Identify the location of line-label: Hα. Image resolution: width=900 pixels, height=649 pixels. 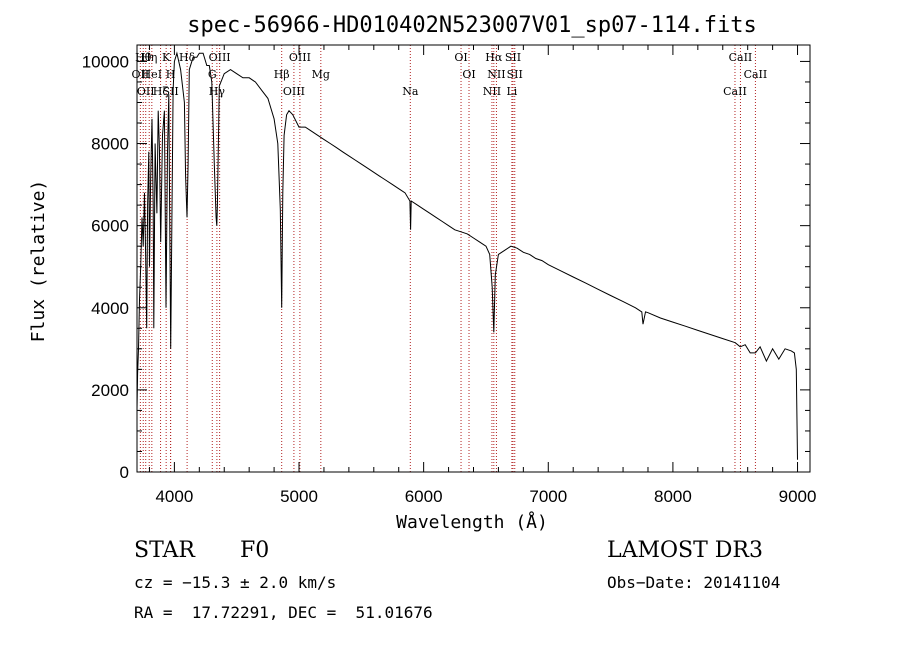
(494, 57).